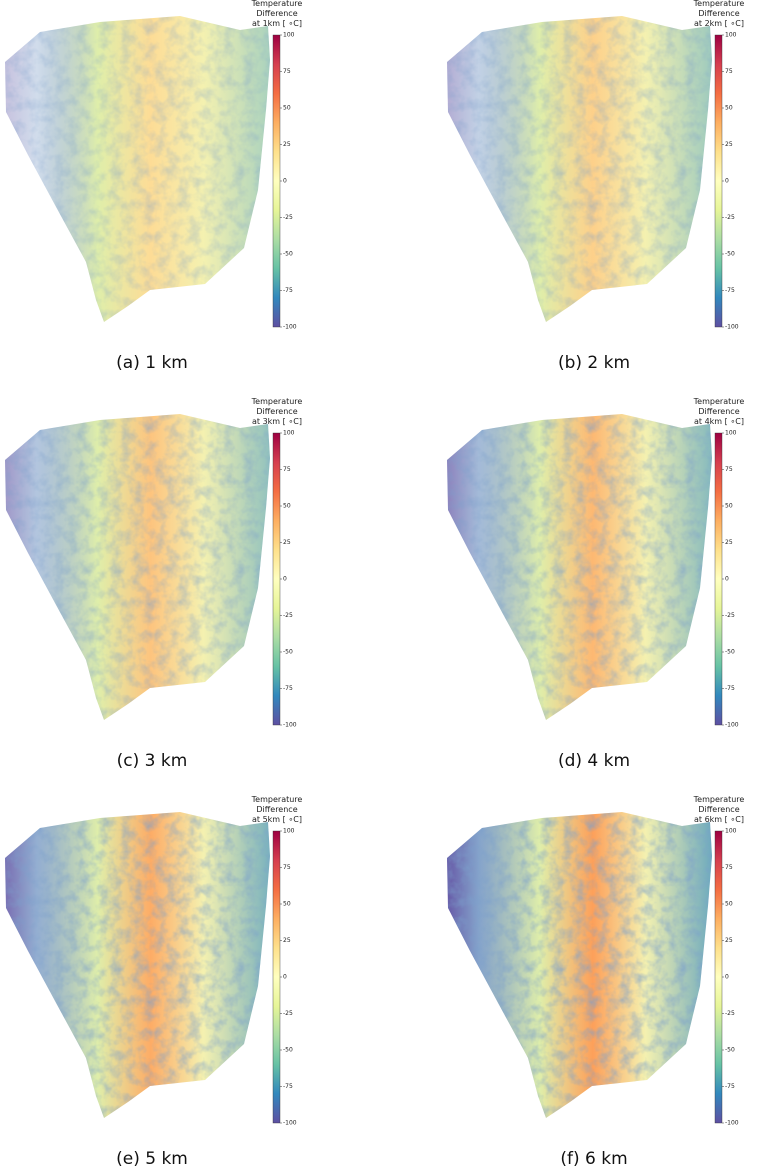 This screenshot has width=768, height=1172. Describe the element at coordinates (277, 819) in the screenshot. I see `colorbar-title: at 5km [ ∘C]` at that location.